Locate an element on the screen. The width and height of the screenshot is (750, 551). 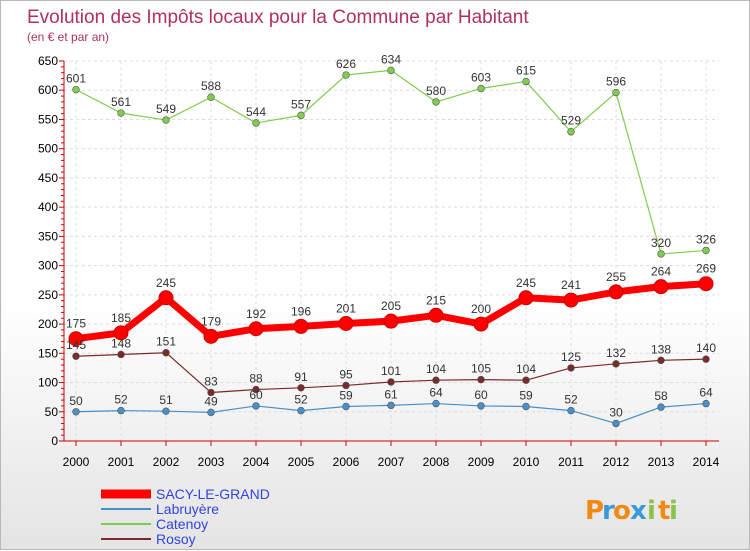
data-label-sacy-le-grand: 200 is located at coordinates (481, 309).